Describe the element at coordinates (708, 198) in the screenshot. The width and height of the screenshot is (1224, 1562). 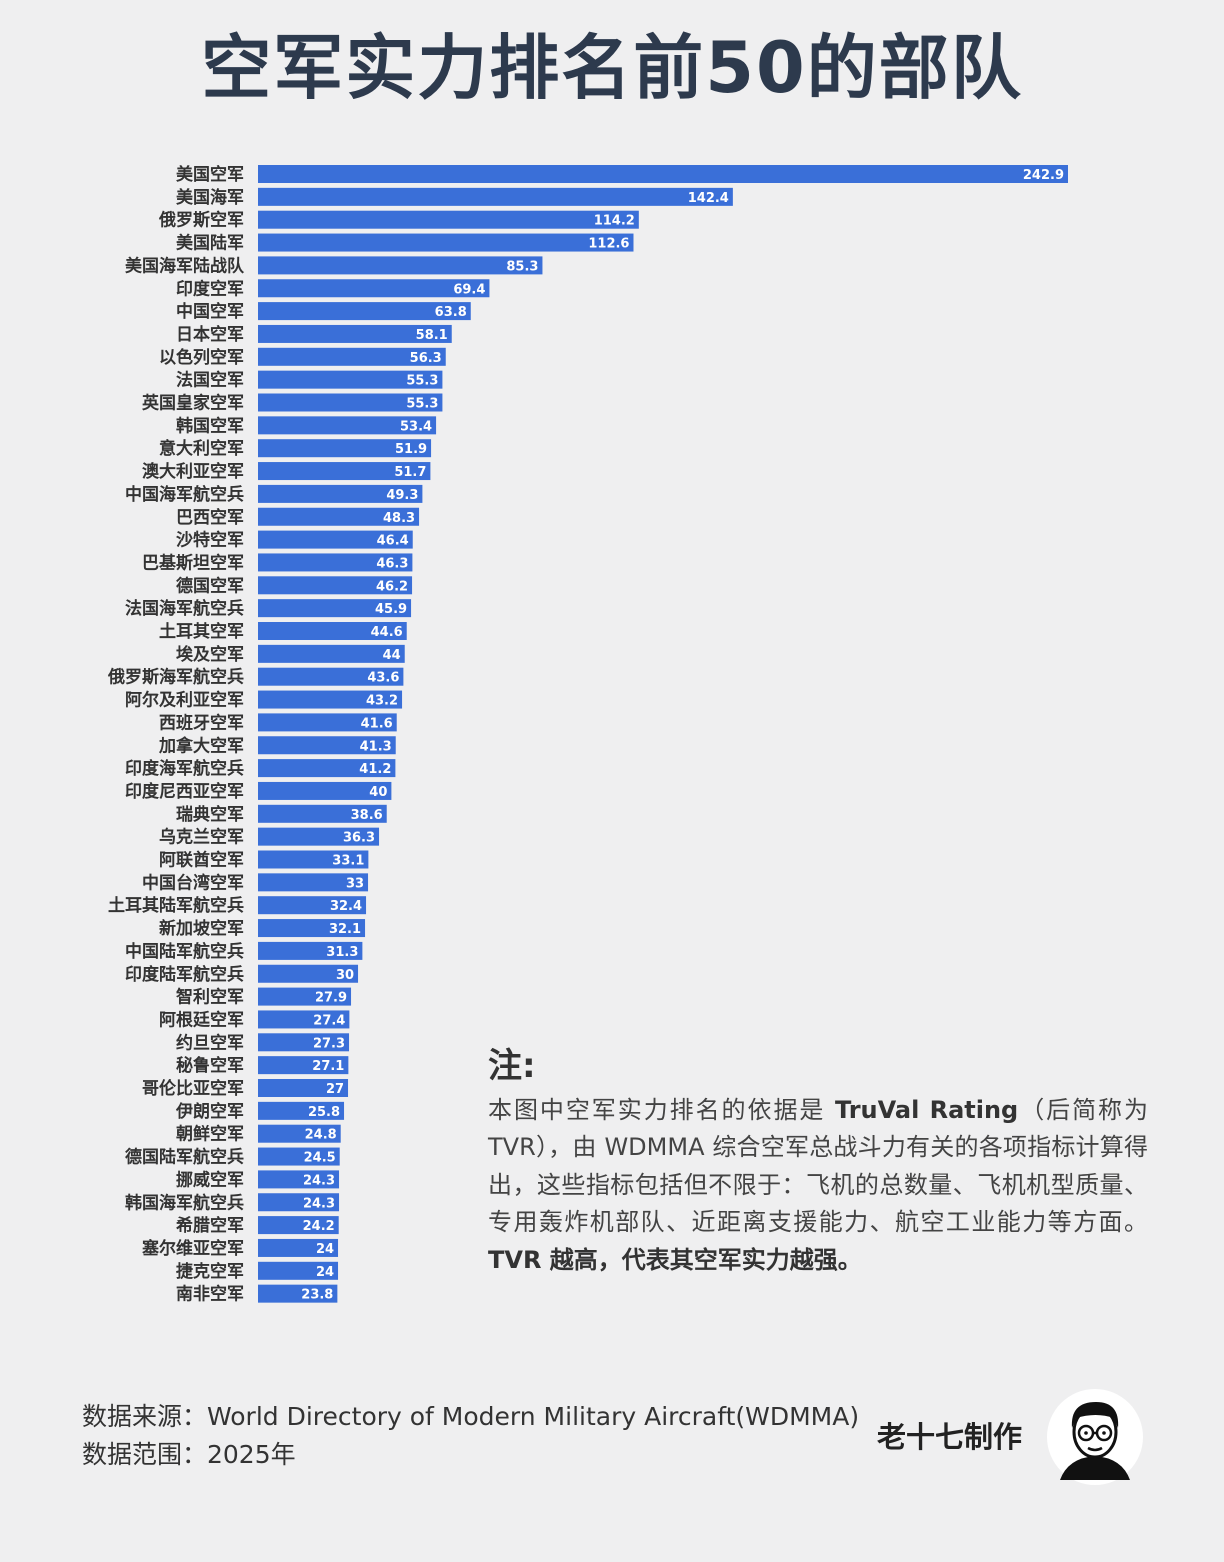
I see `value-label: 142.4` at that location.